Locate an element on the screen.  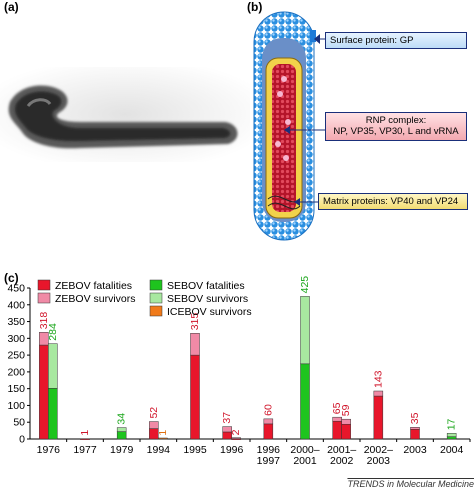
y-tick-label: 250 is located at coordinates (16, 356).